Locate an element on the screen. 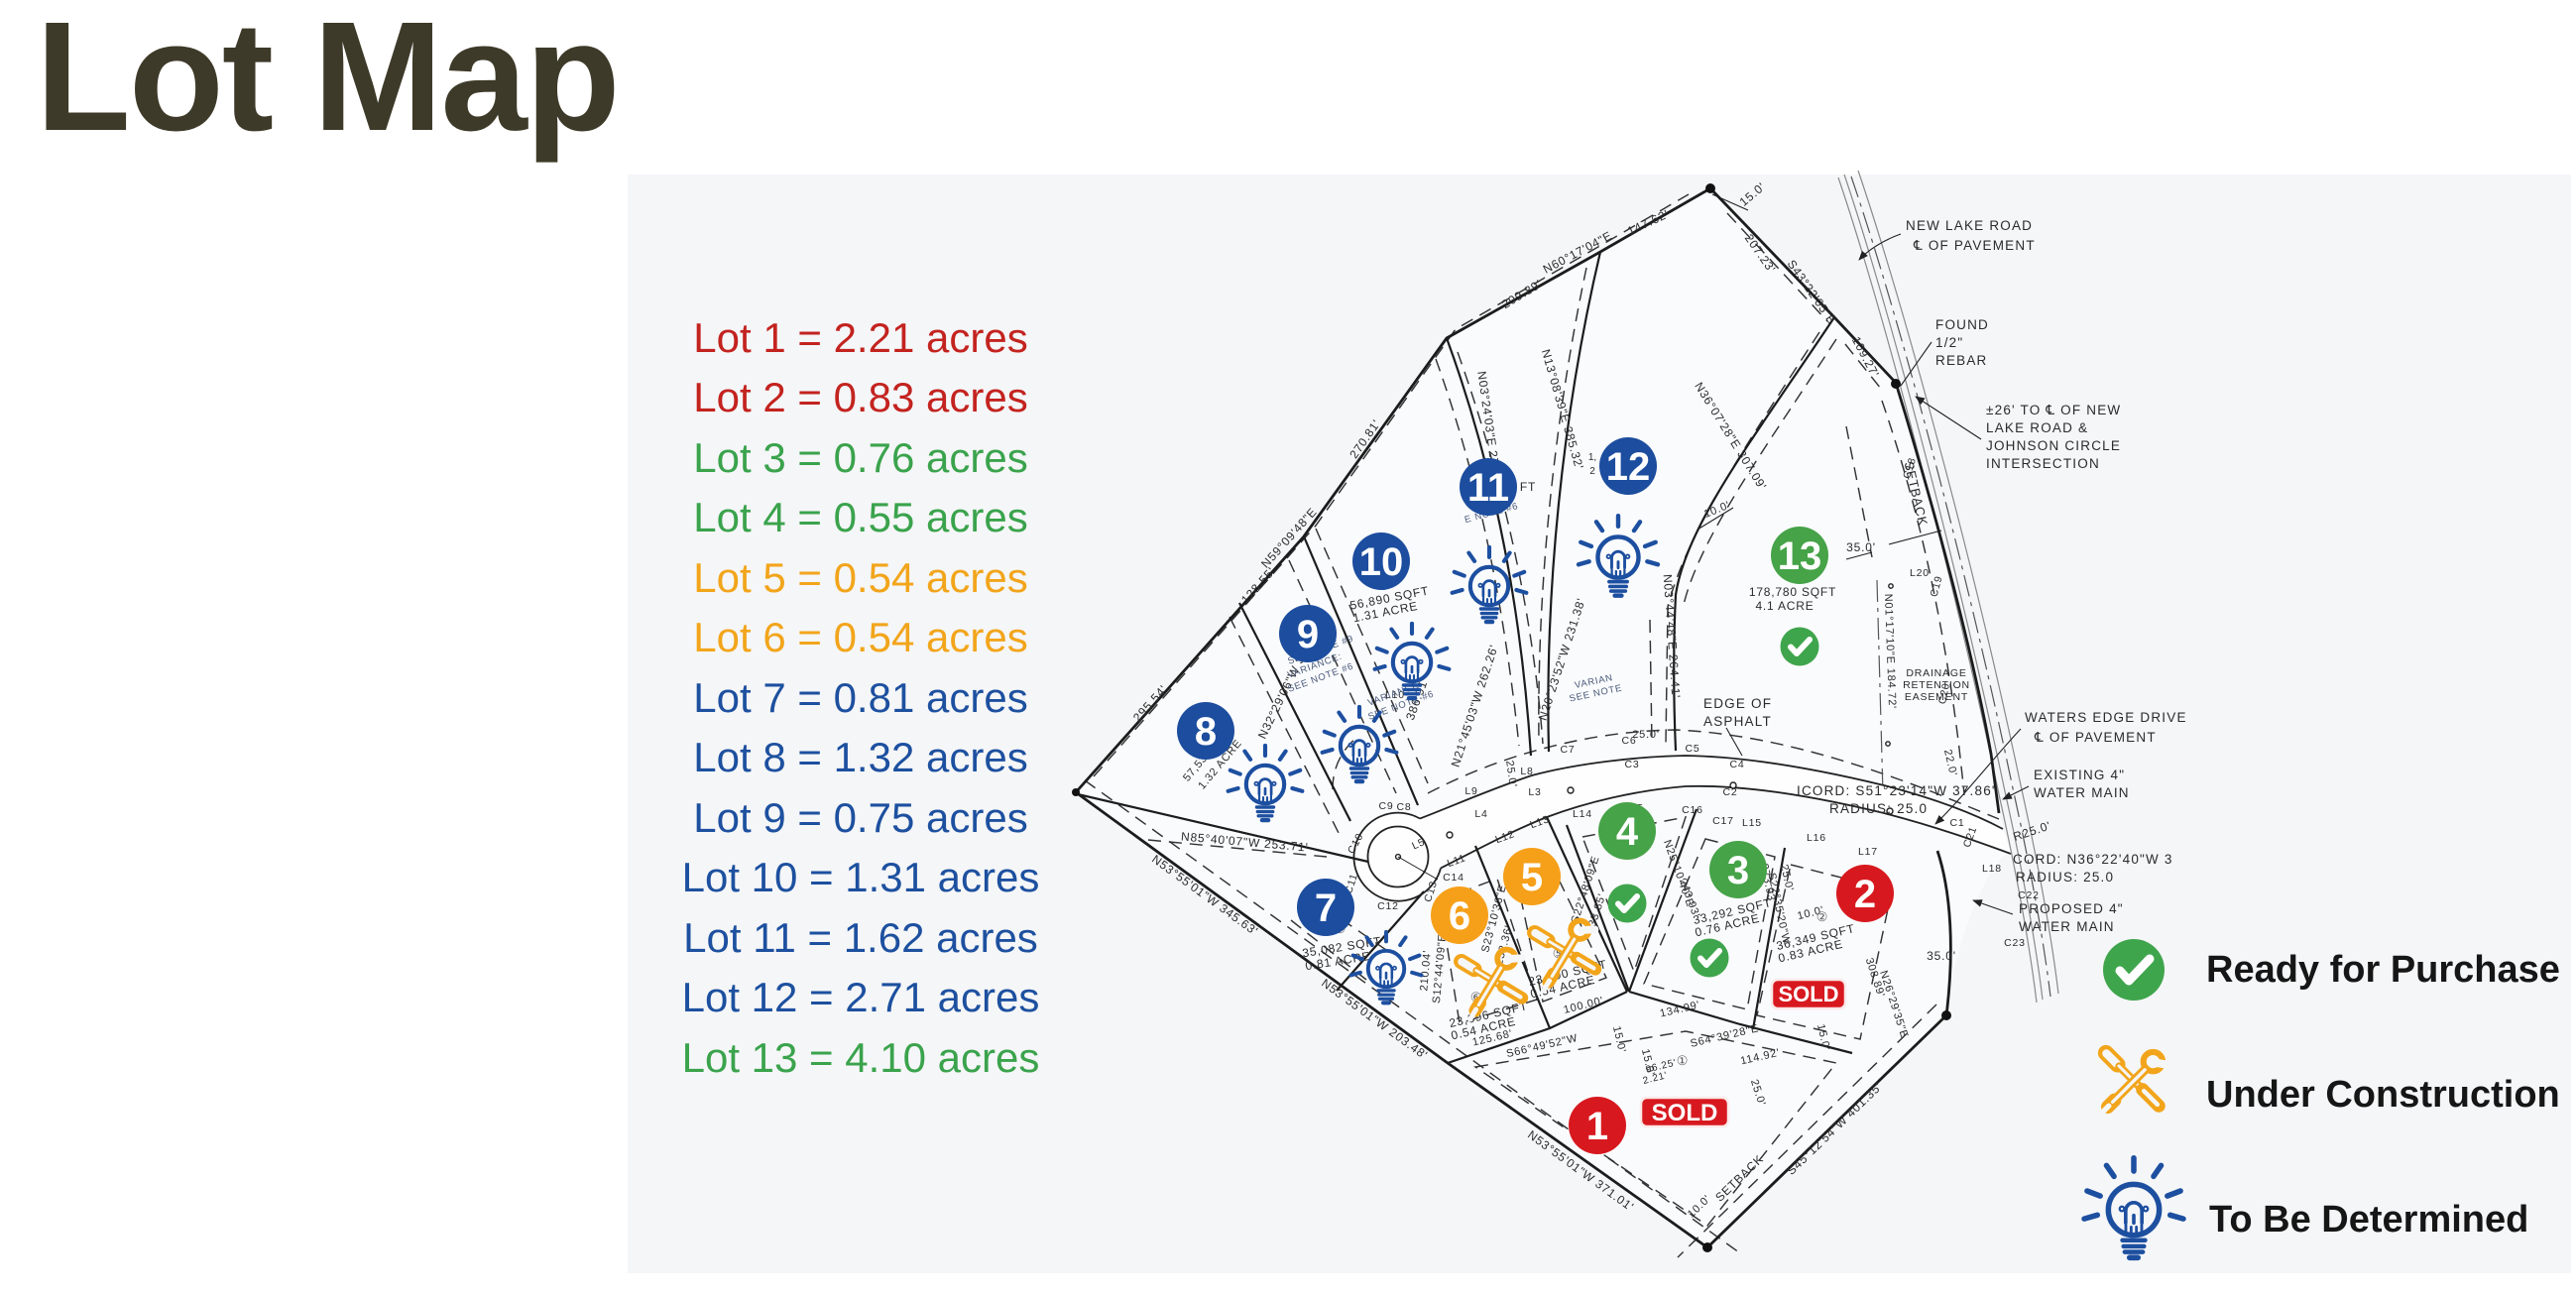 The image size is (2576, 1300). svg-text: C20 is located at coordinates (1944, 694).